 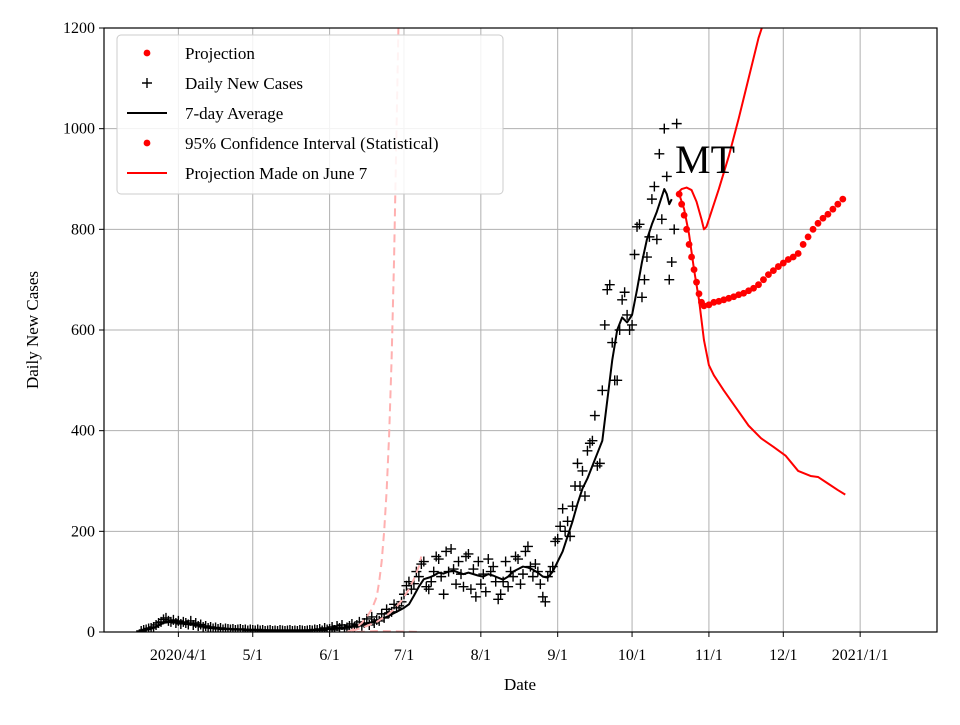 I want to click on legend-label: Daily New Cases, so click(x=244, y=83).